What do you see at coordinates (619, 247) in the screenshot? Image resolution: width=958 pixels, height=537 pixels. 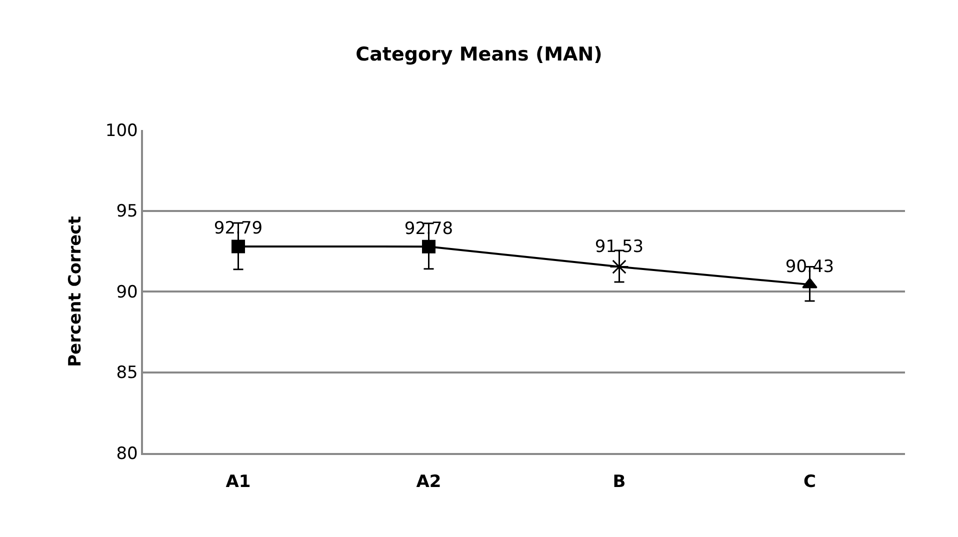 I see `data-label: 91.53` at bounding box center [619, 247].